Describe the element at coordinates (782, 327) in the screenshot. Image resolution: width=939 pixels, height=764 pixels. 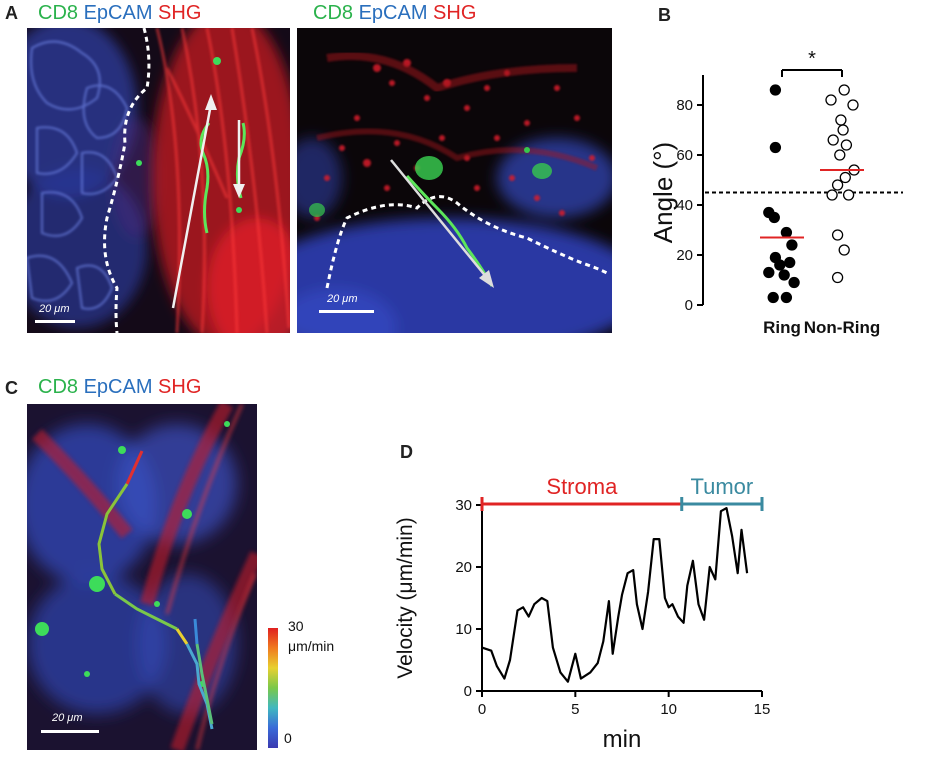
I see `category-label: Ring` at that location.